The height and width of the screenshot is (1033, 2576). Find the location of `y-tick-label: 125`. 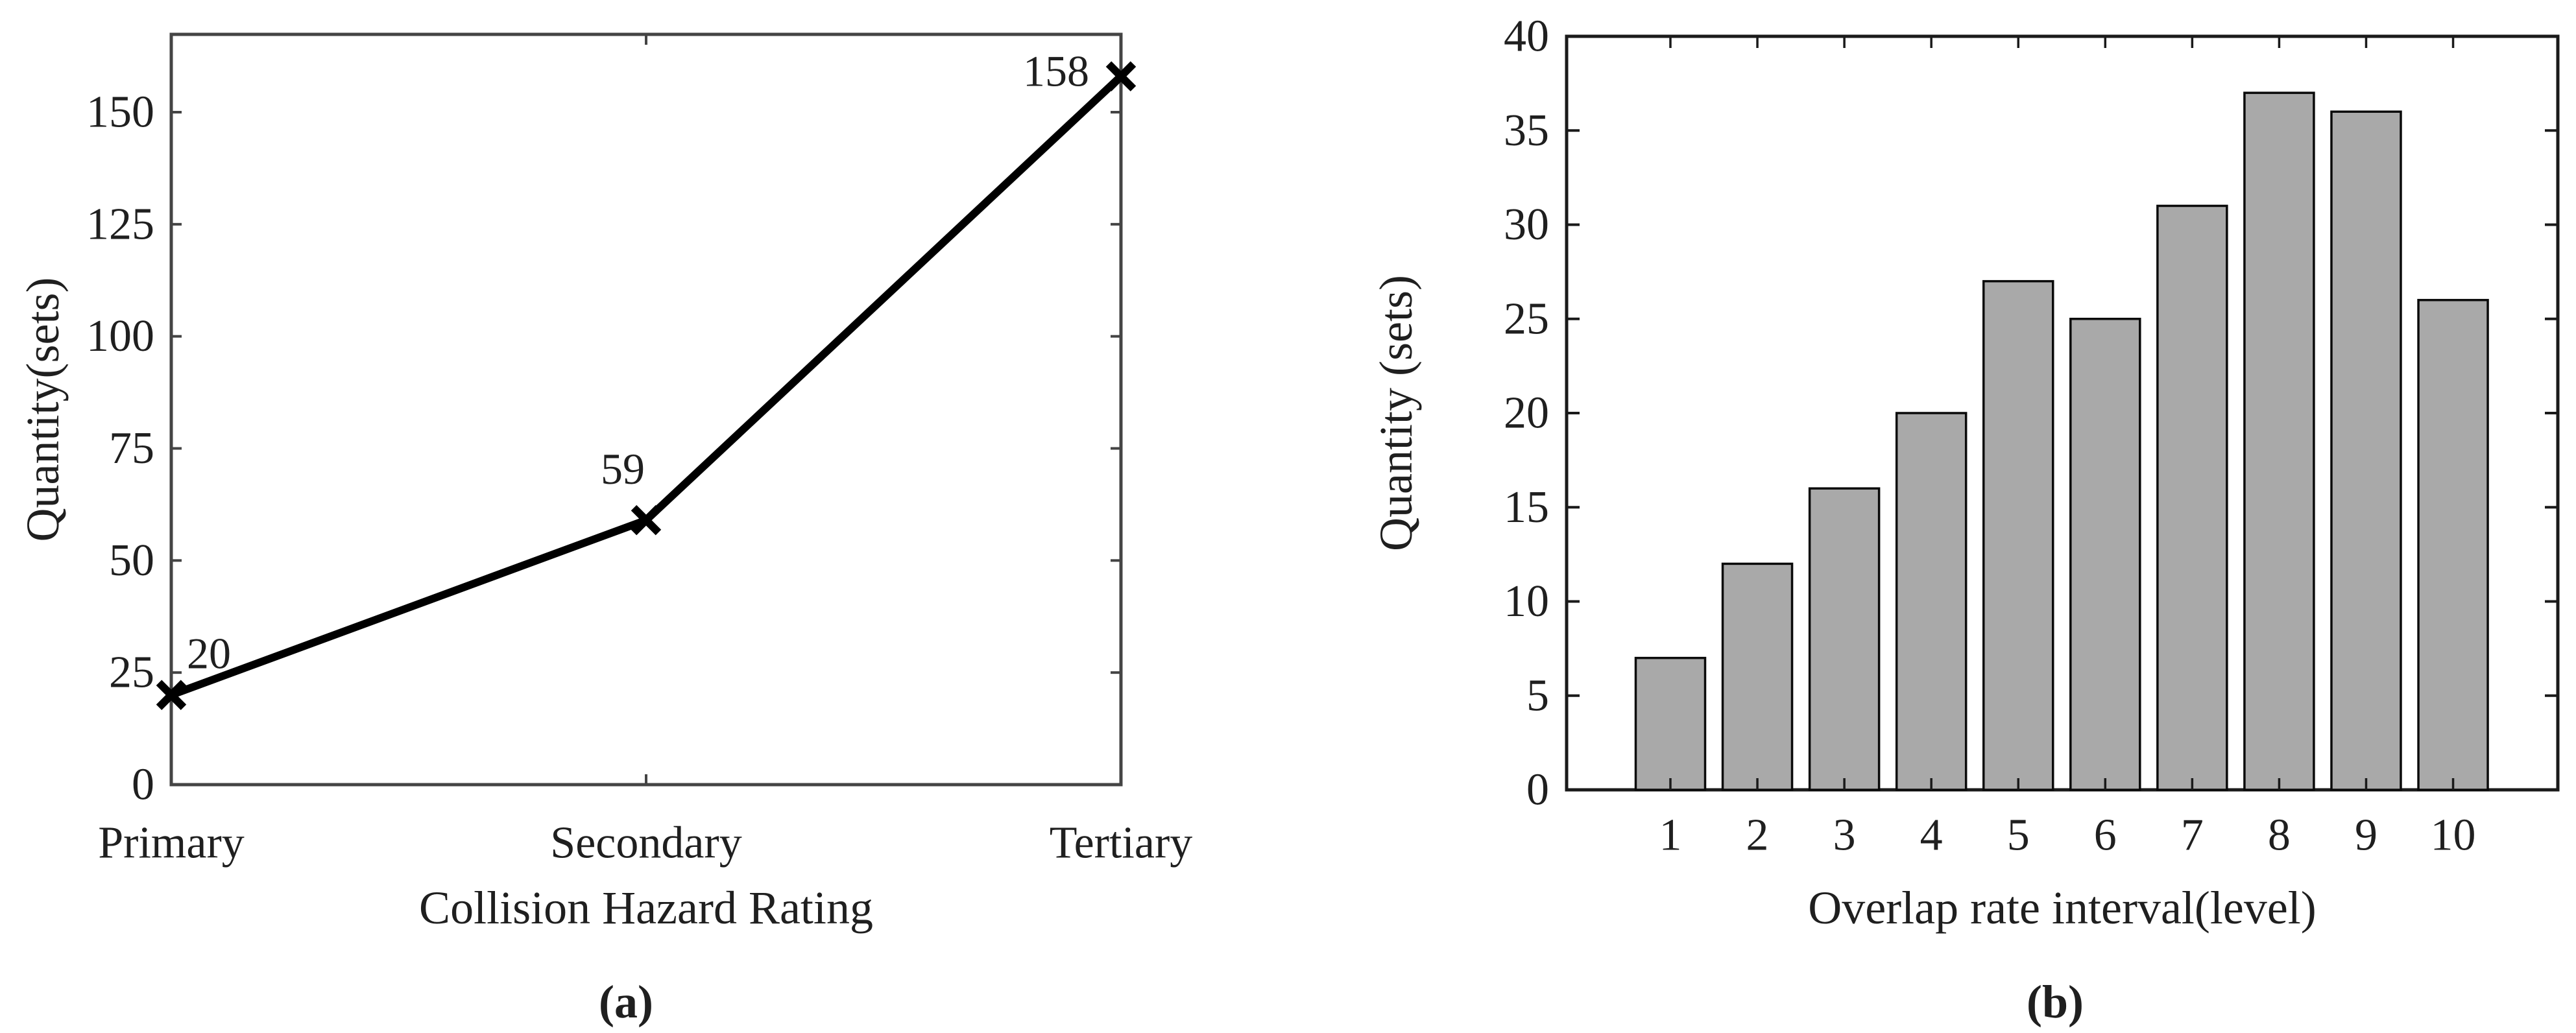

y-tick-label: 125 is located at coordinates (120, 224).